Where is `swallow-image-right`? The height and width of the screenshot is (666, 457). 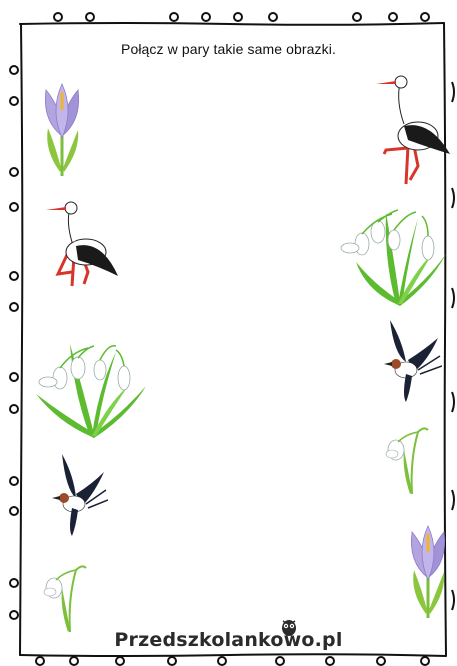
swallow-image-right is located at coordinates (411, 360).